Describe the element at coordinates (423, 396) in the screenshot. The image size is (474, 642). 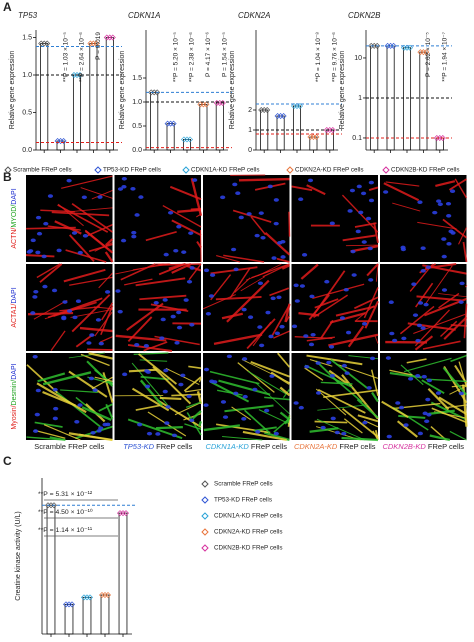
I see `micrograph` at that location.